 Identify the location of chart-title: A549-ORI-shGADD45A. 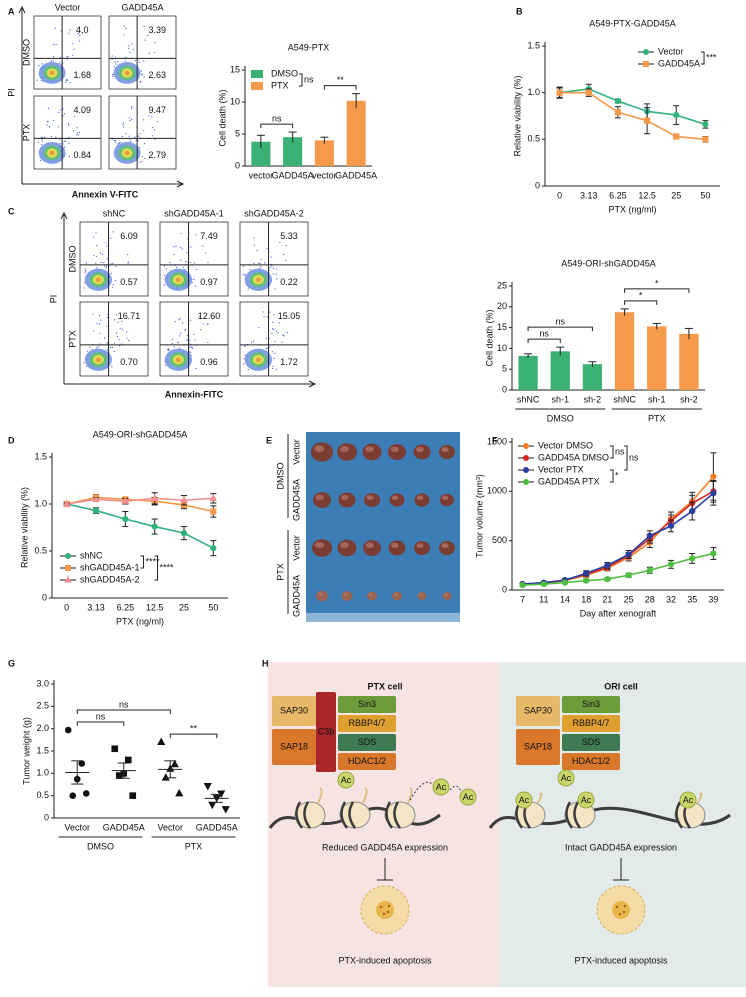
(608, 263).